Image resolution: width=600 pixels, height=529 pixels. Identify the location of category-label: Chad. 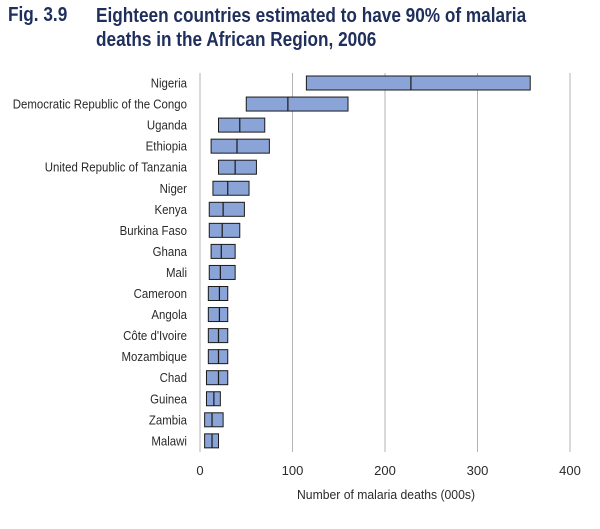
(173, 377).